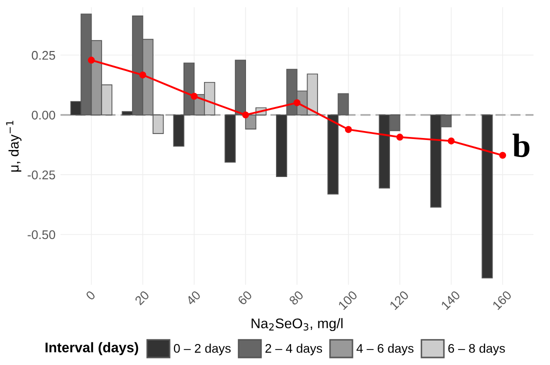 This screenshot has width=550, height=365. Describe the element at coordinates (194, 298) in the screenshot. I see `x-tick-label: 40` at that location.